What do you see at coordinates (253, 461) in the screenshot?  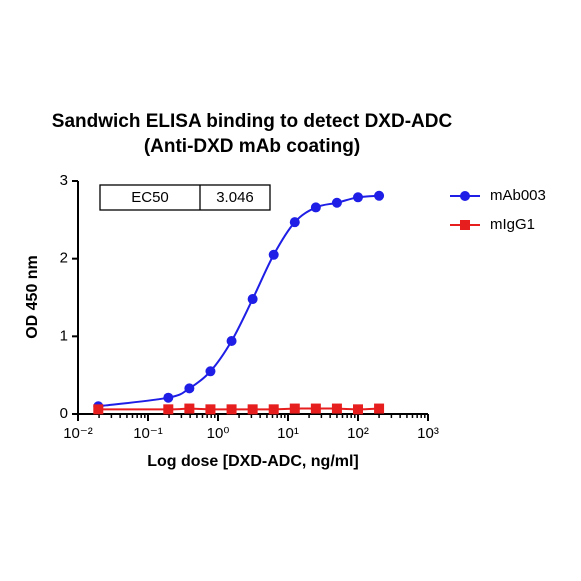 I see `x-axis-label: Log dose [DXD-ADC, ng/ml]` at bounding box center [253, 461].